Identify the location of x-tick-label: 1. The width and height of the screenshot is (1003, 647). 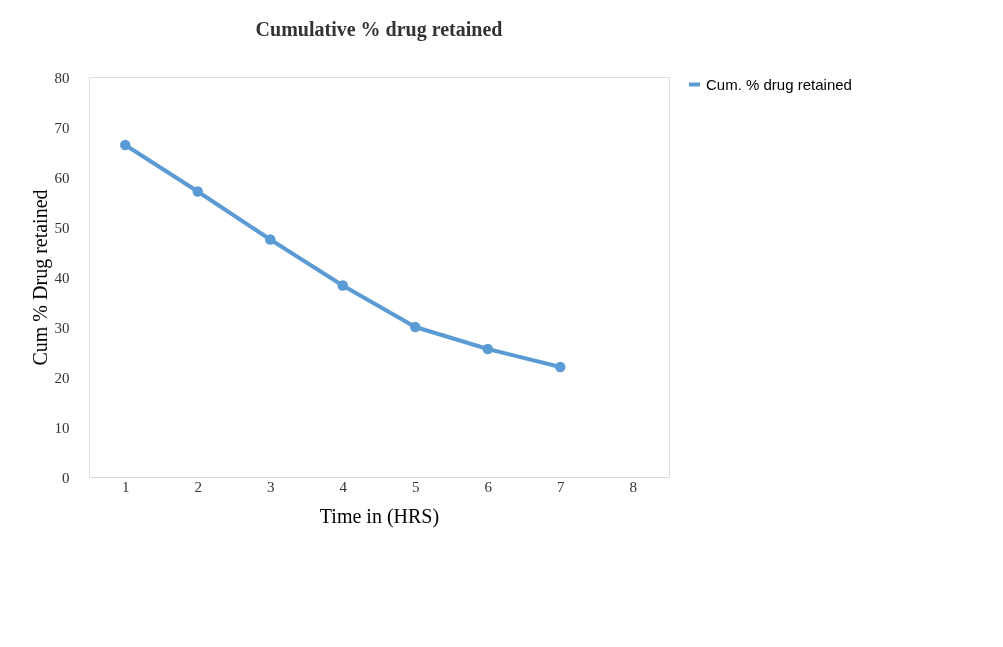
(126, 486).